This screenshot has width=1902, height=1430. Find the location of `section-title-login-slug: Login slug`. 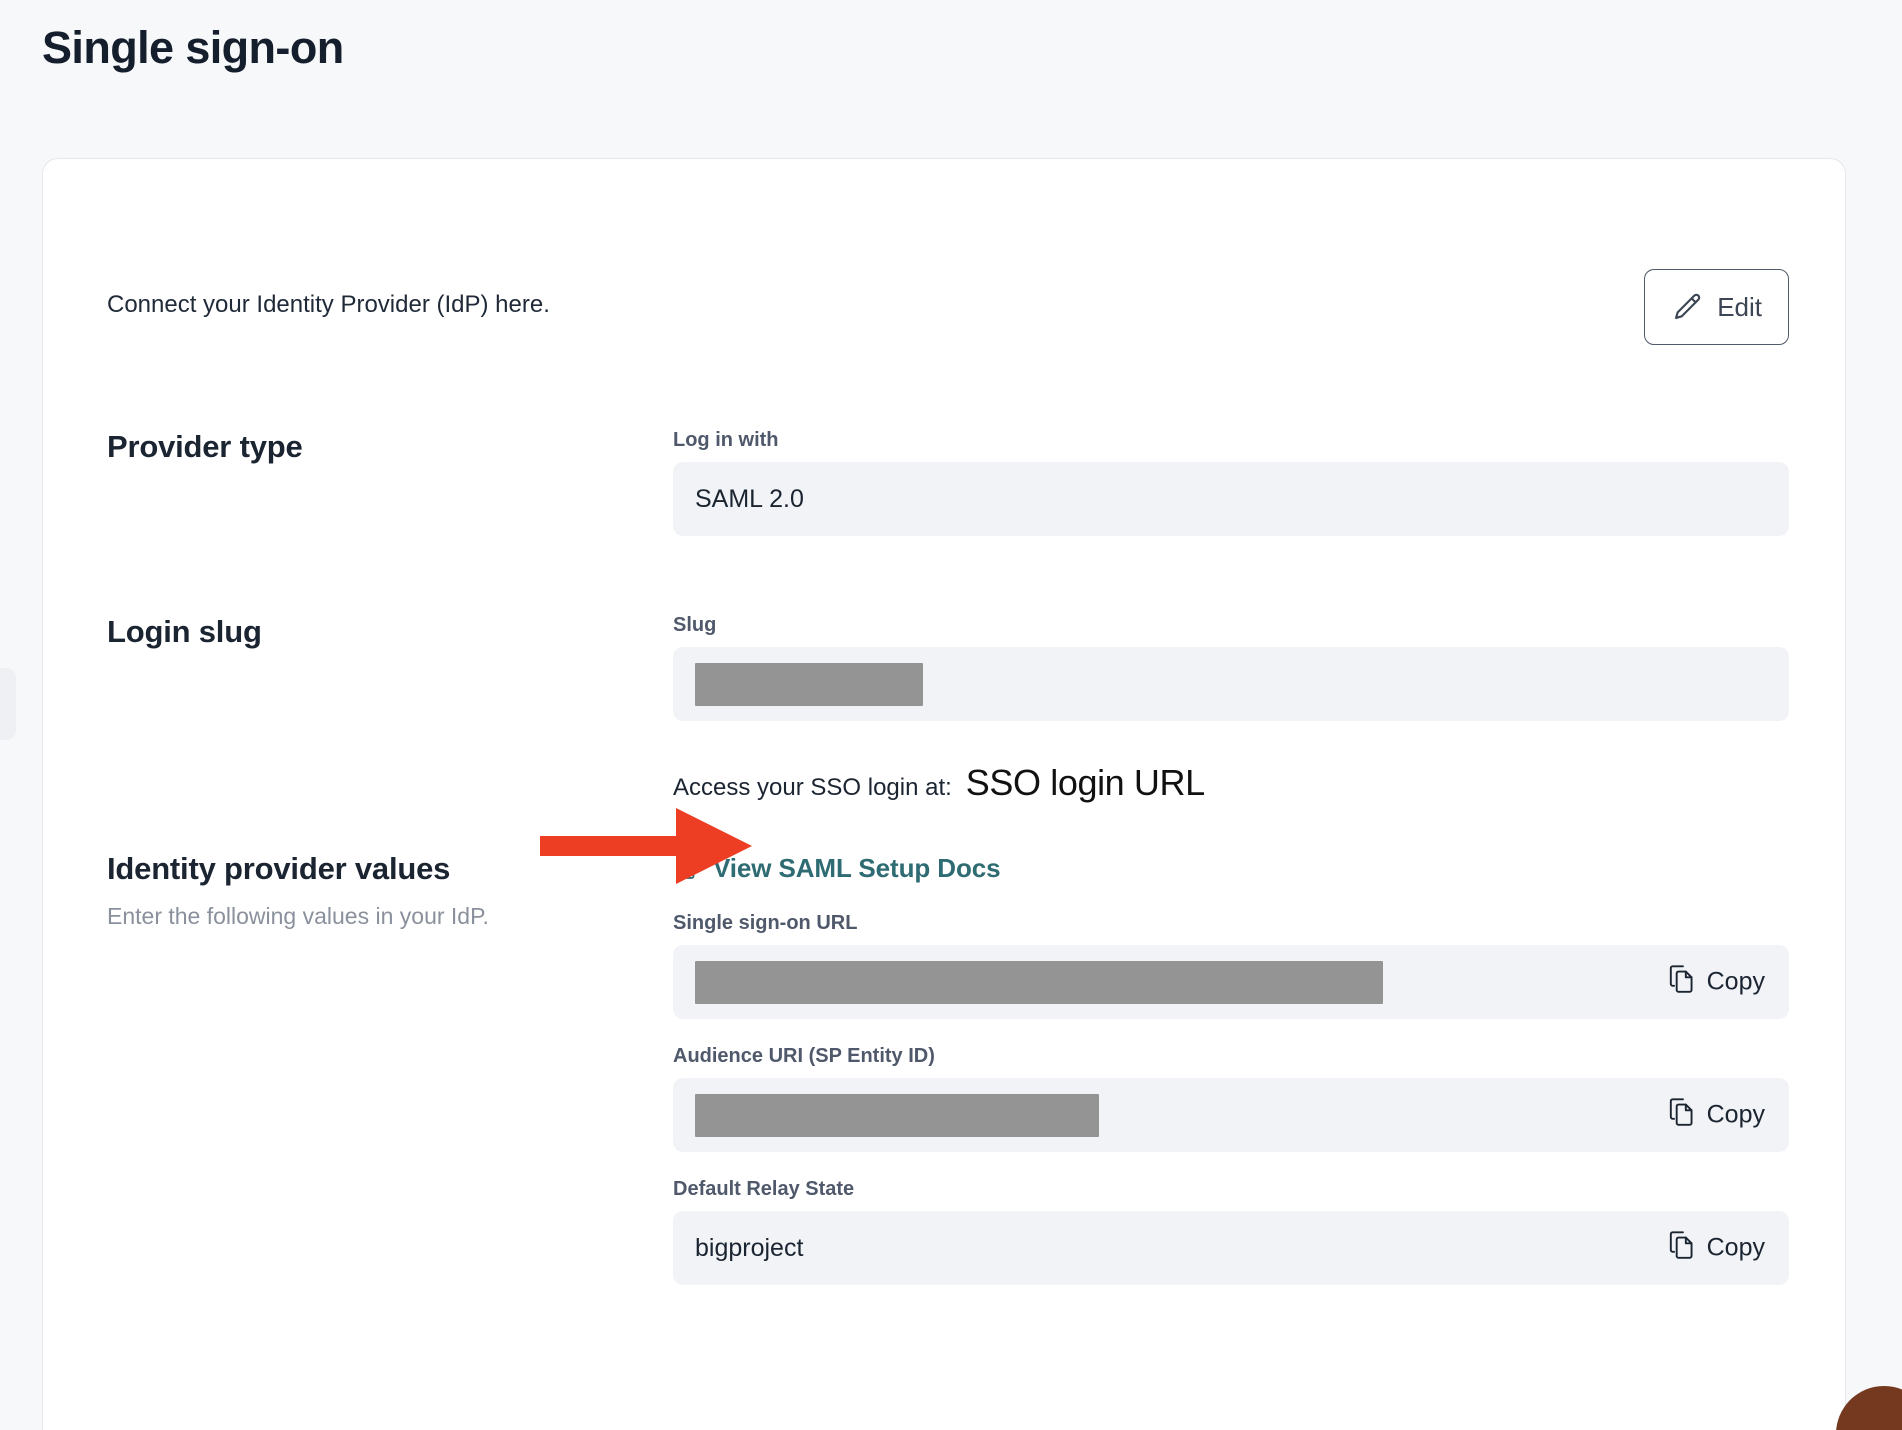

section-title-login-slug: Login slug is located at coordinates (184, 631).